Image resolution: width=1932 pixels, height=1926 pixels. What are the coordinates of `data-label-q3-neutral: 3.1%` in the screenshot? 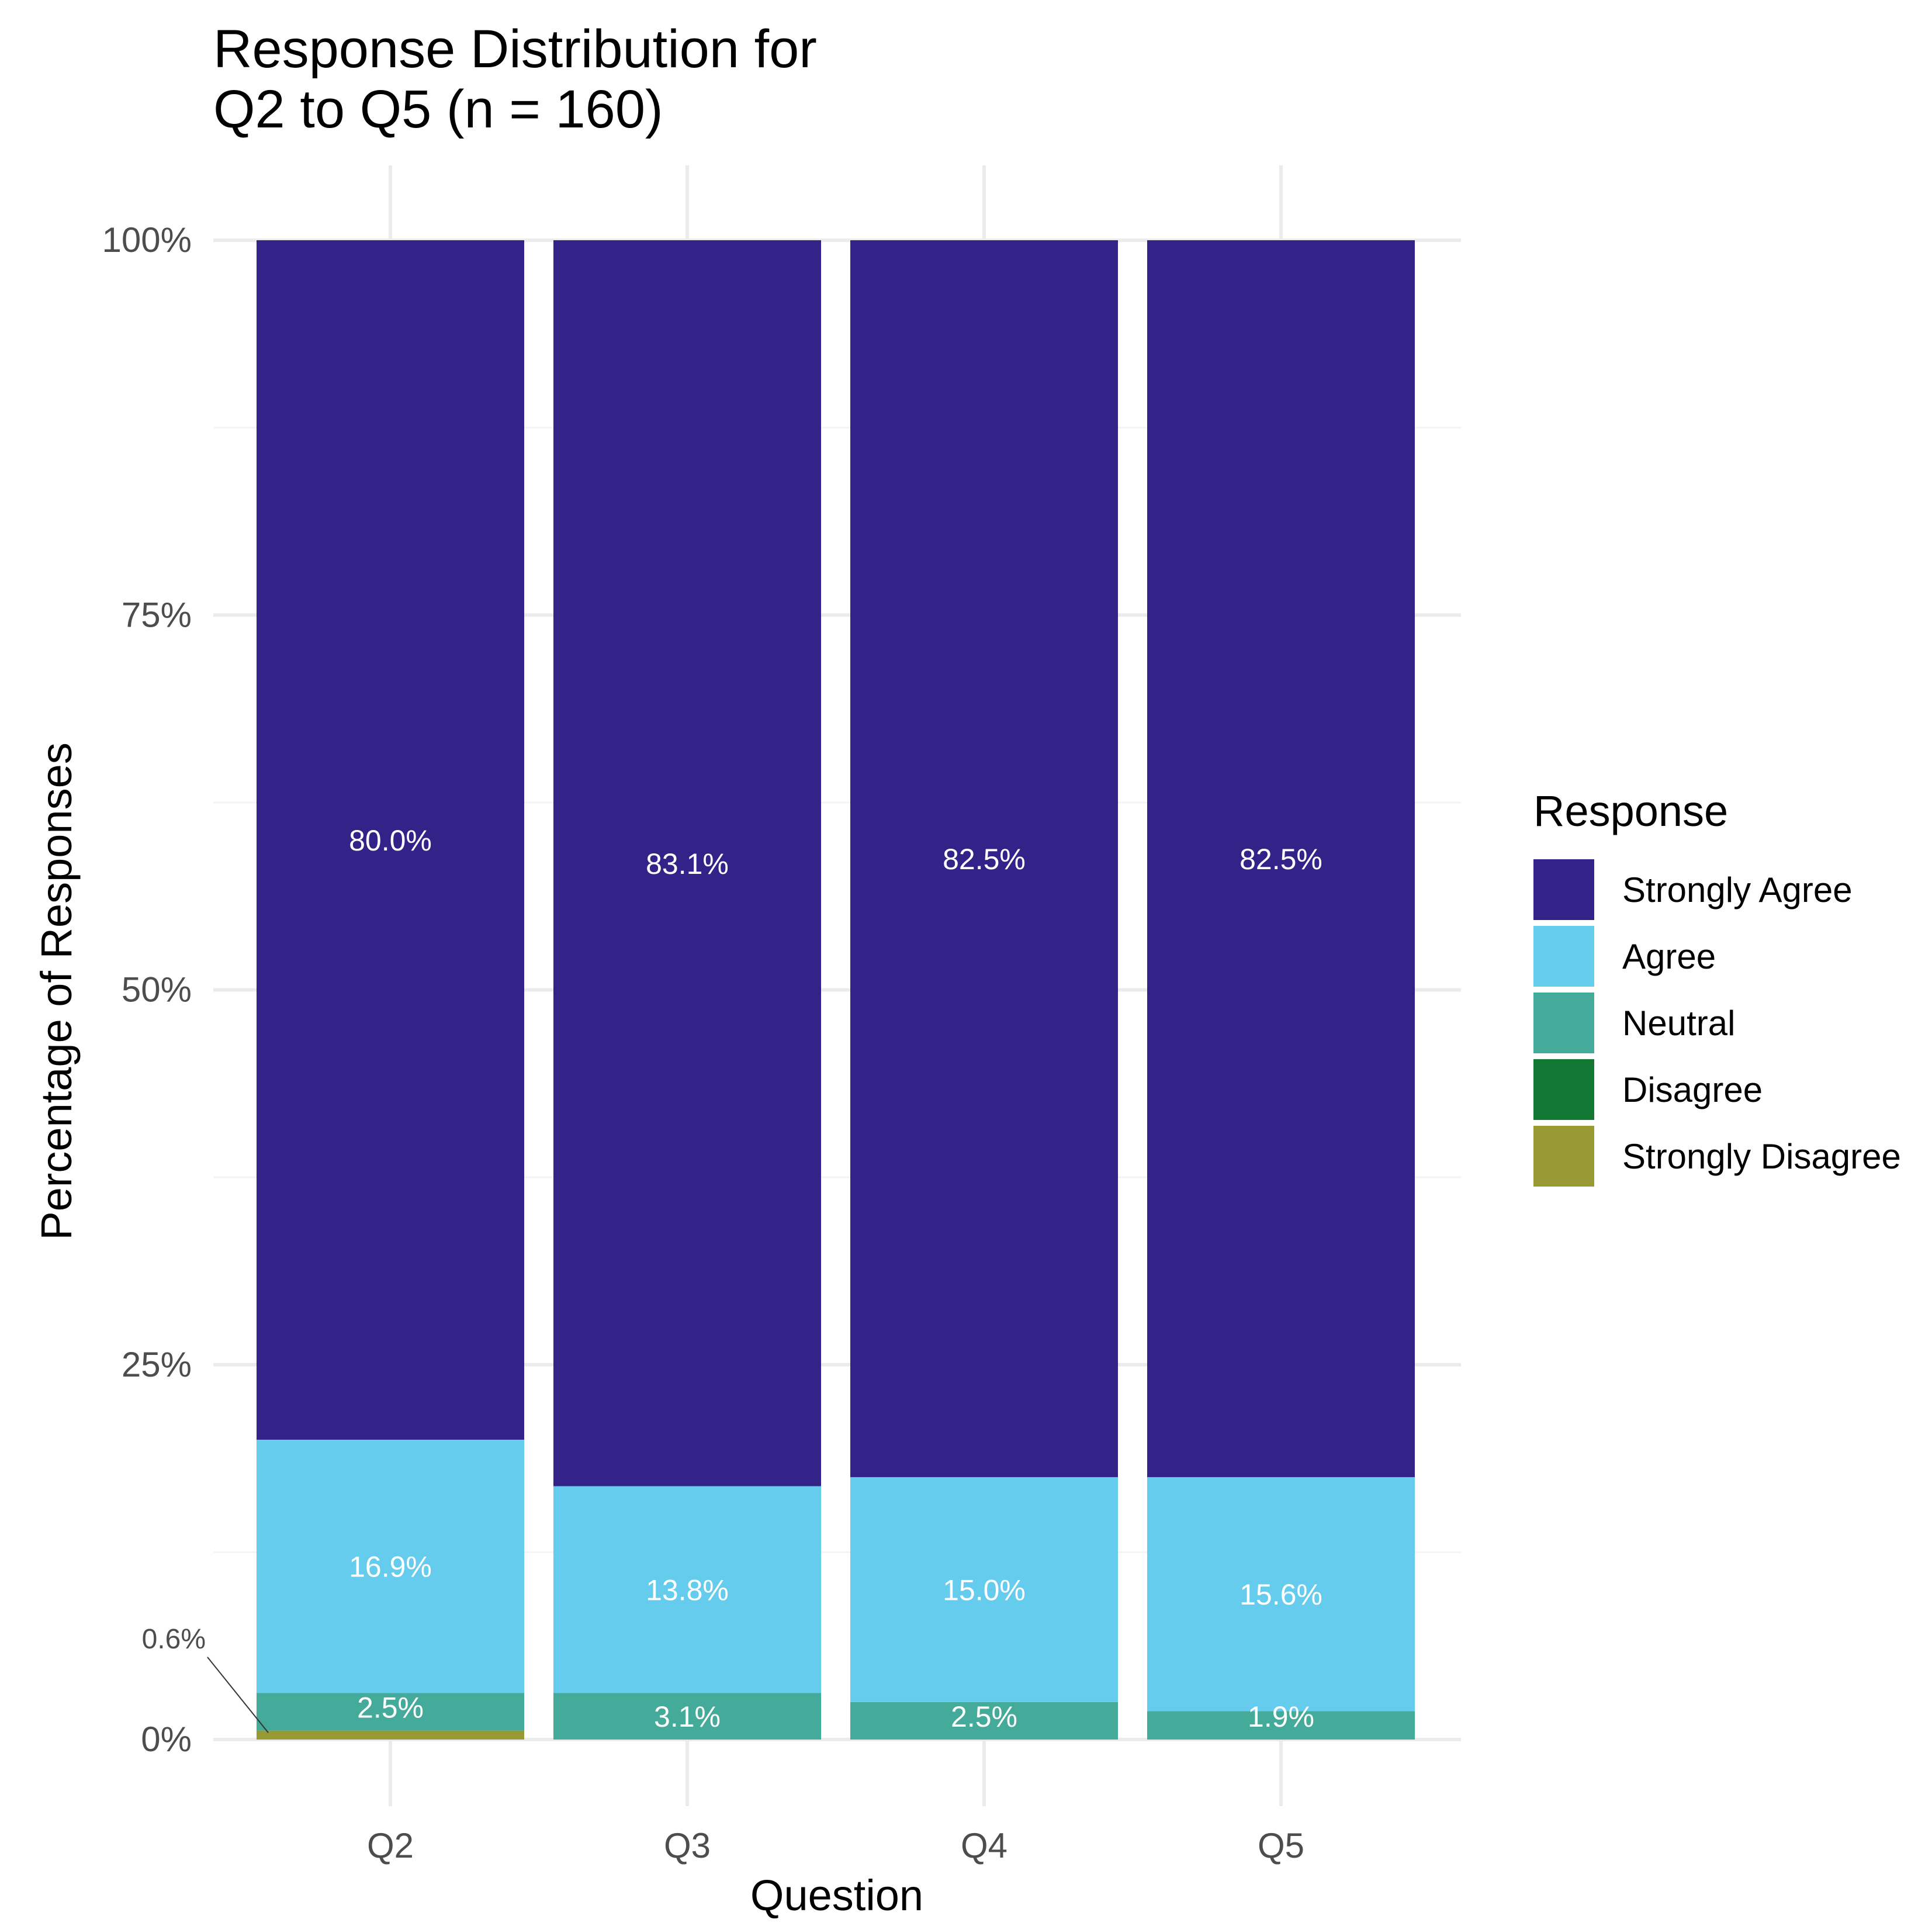 It's located at (687, 1716).